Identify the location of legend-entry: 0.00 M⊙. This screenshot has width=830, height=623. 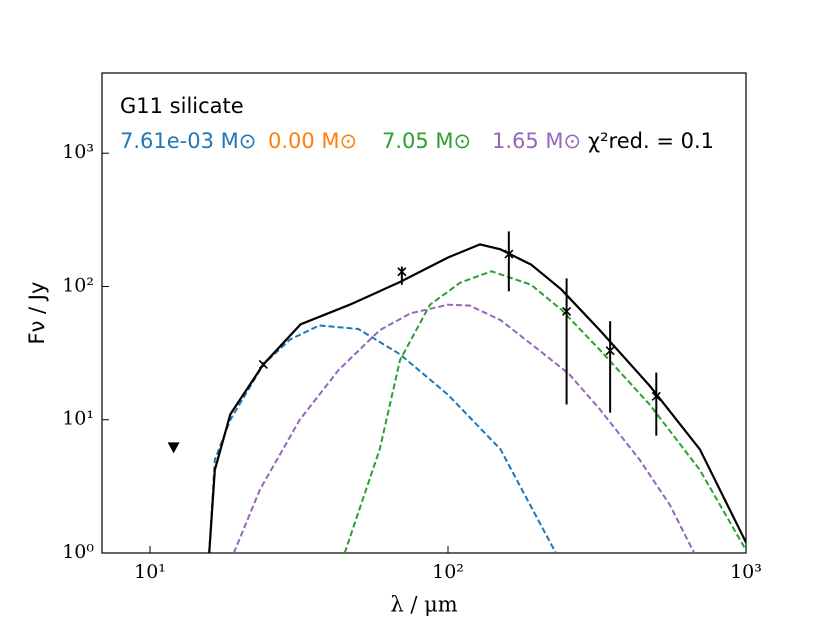
(312, 141).